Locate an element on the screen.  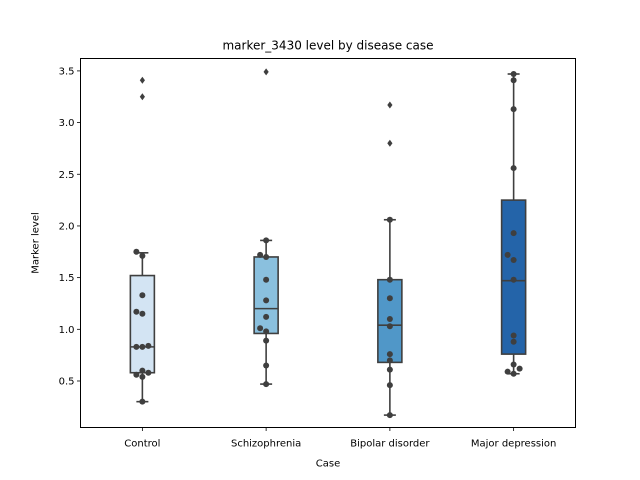
y-tick-label: 1.5 is located at coordinates (67, 278).